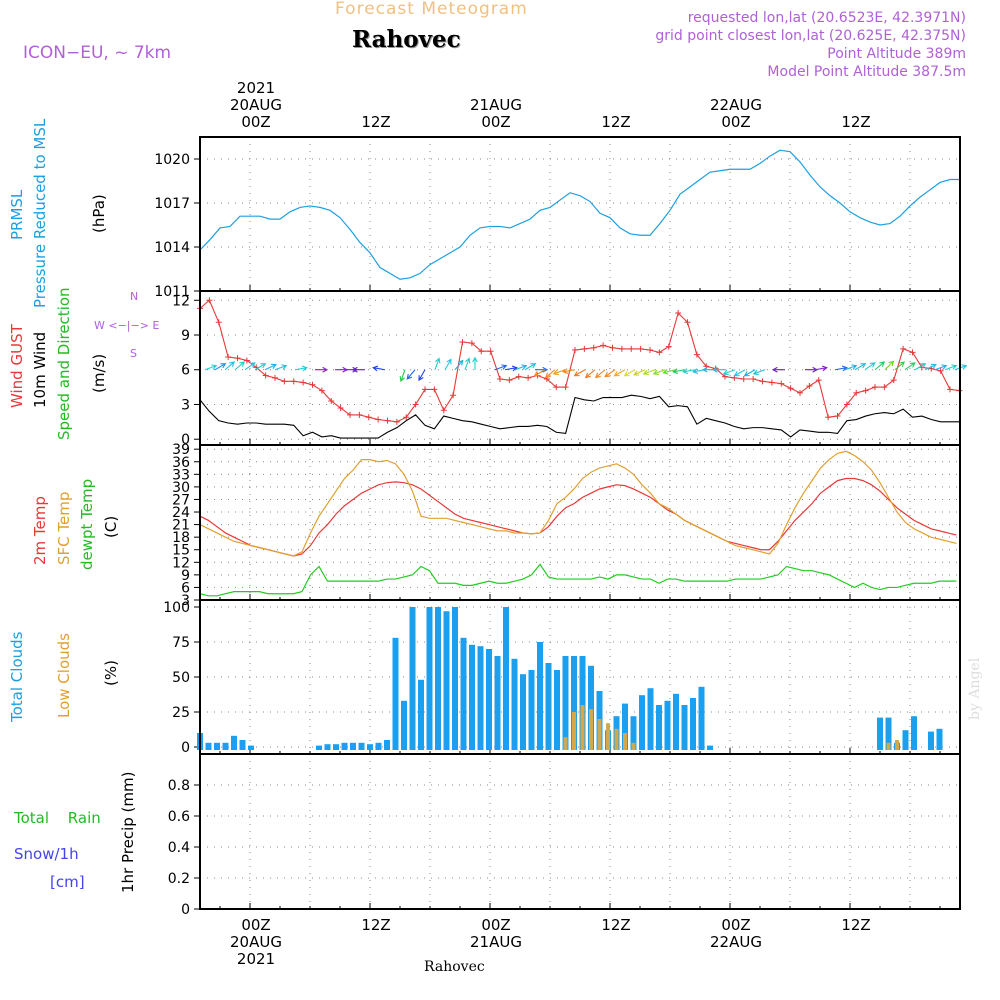  What do you see at coordinates (255, 122) in the screenshot?
I see `top-x-label: 00Z` at bounding box center [255, 122].